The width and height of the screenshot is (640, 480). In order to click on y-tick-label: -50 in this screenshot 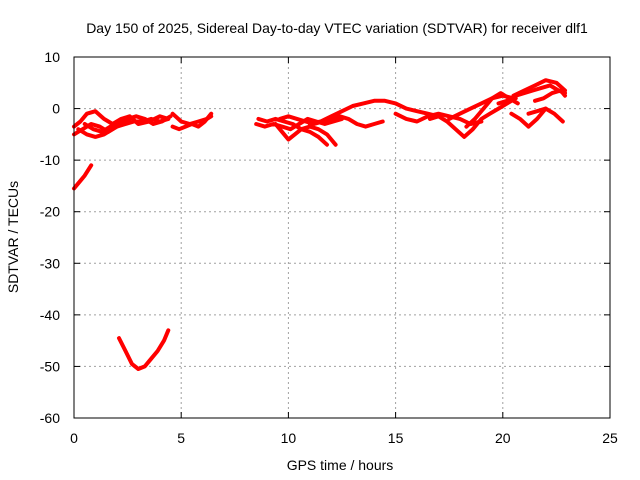, I will do `click(50, 366)`.